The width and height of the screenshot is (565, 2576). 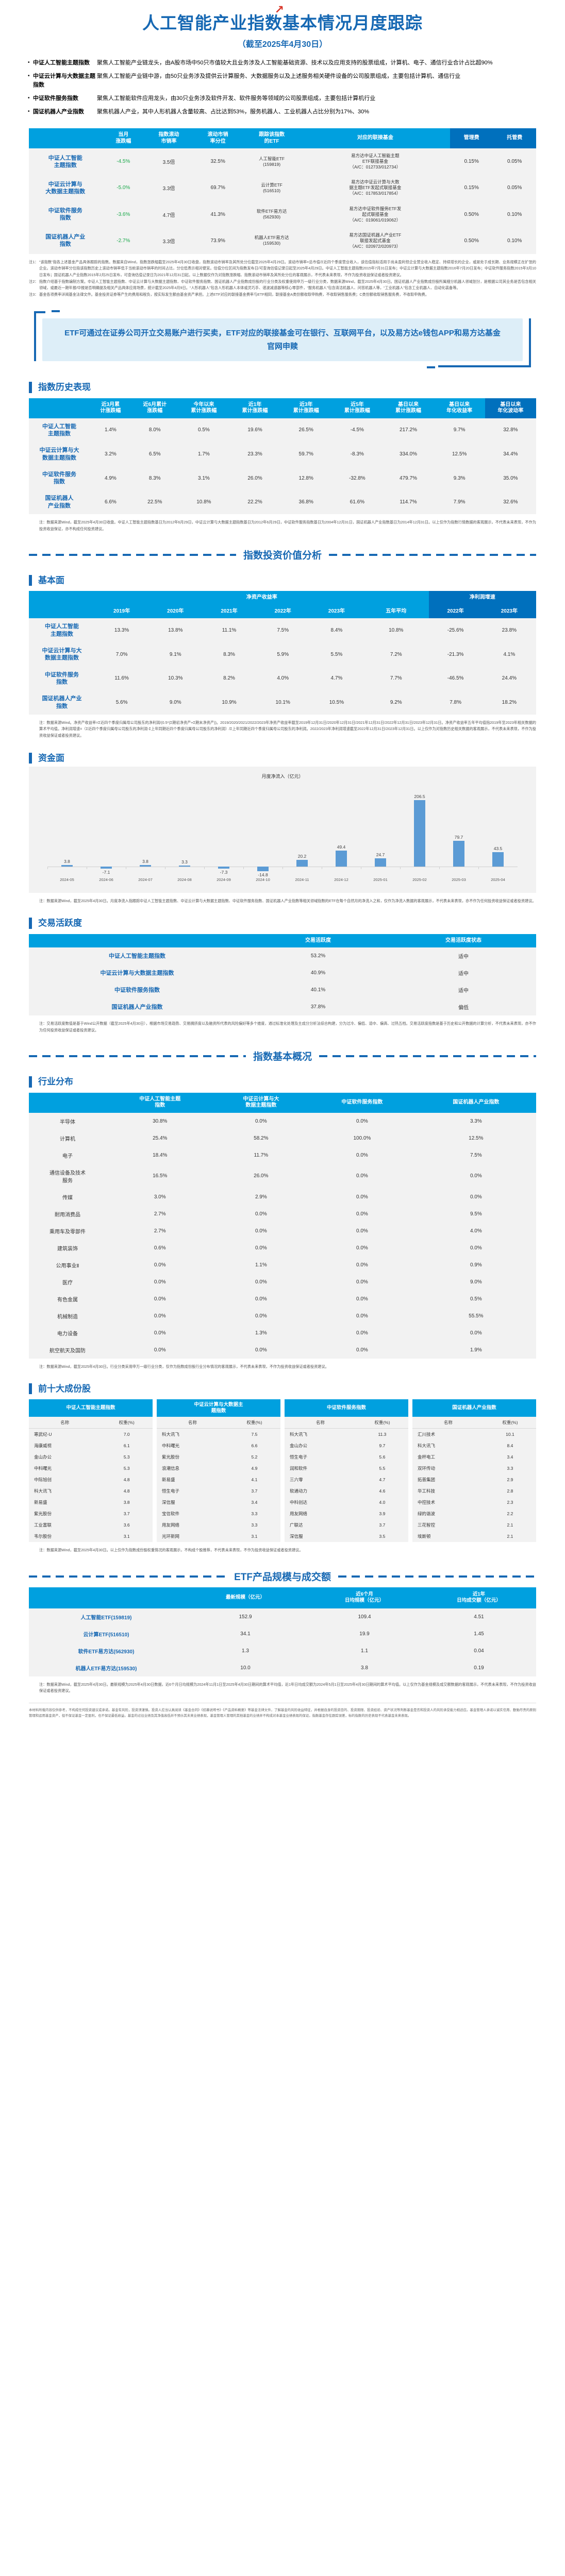 What do you see at coordinates (171, 1514) in the screenshot?
I see `cell-stock-name: 宝信软件` at bounding box center [171, 1514].